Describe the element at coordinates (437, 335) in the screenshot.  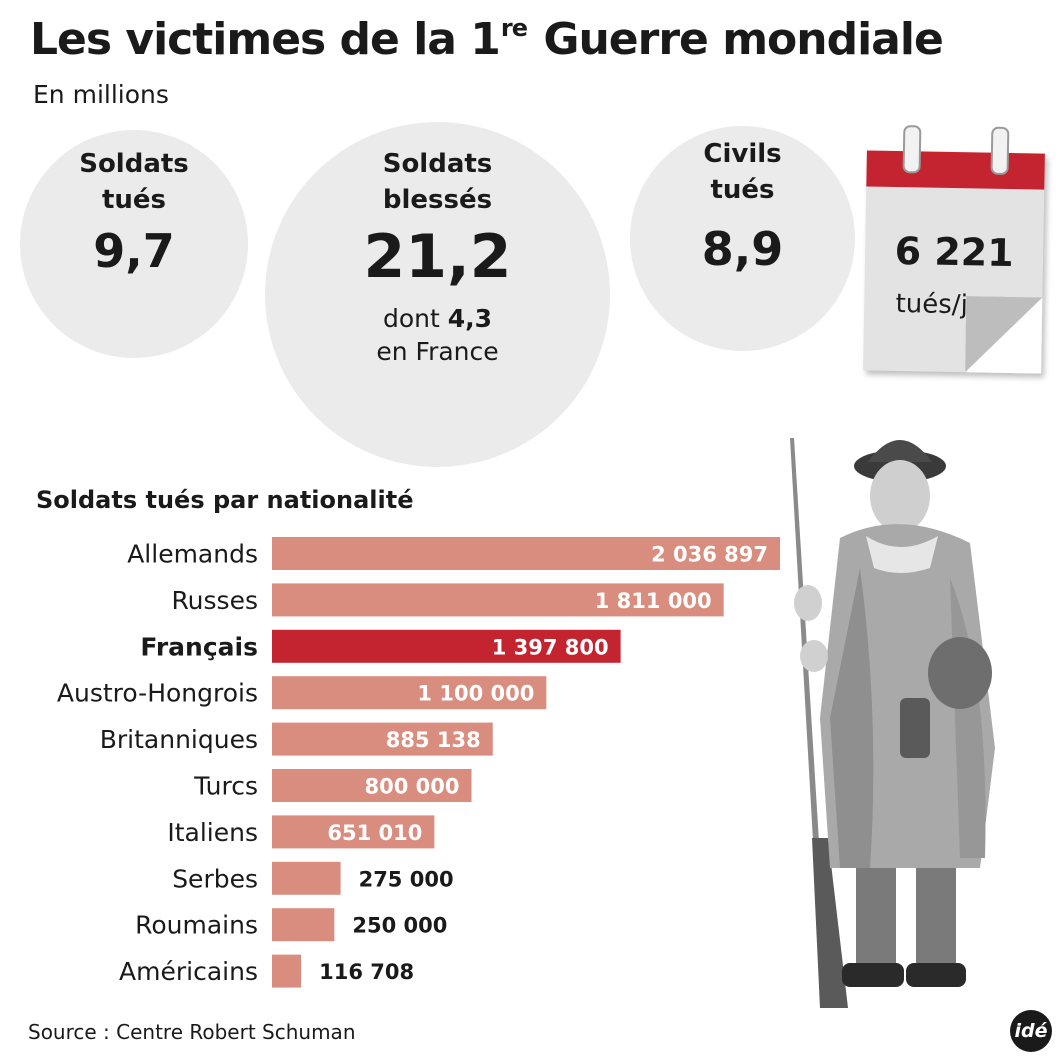
I see `stat-note: dont 4,3 en France` at that location.